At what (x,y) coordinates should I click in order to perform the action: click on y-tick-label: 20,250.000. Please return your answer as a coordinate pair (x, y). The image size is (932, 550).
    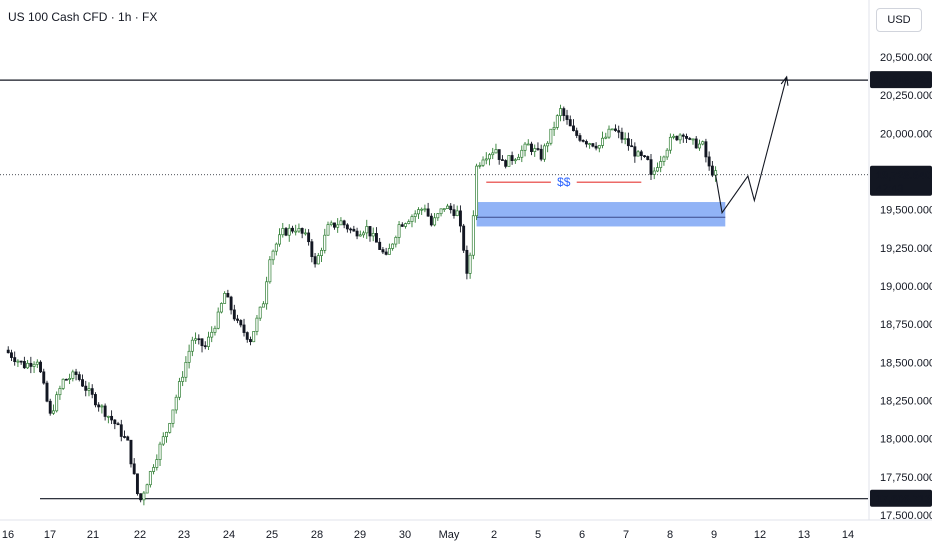
    Looking at the image, I should click on (906, 96).